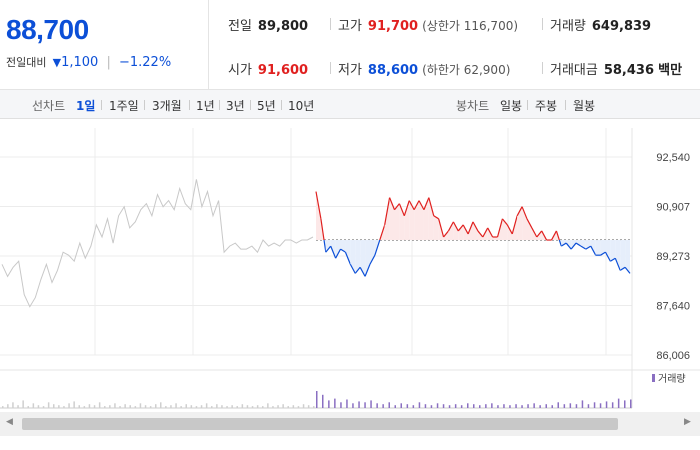 The width and height of the screenshot is (700, 450). Describe the element at coordinates (393, 70) in the screenshot. I see `low-value: 88,600` at that location.